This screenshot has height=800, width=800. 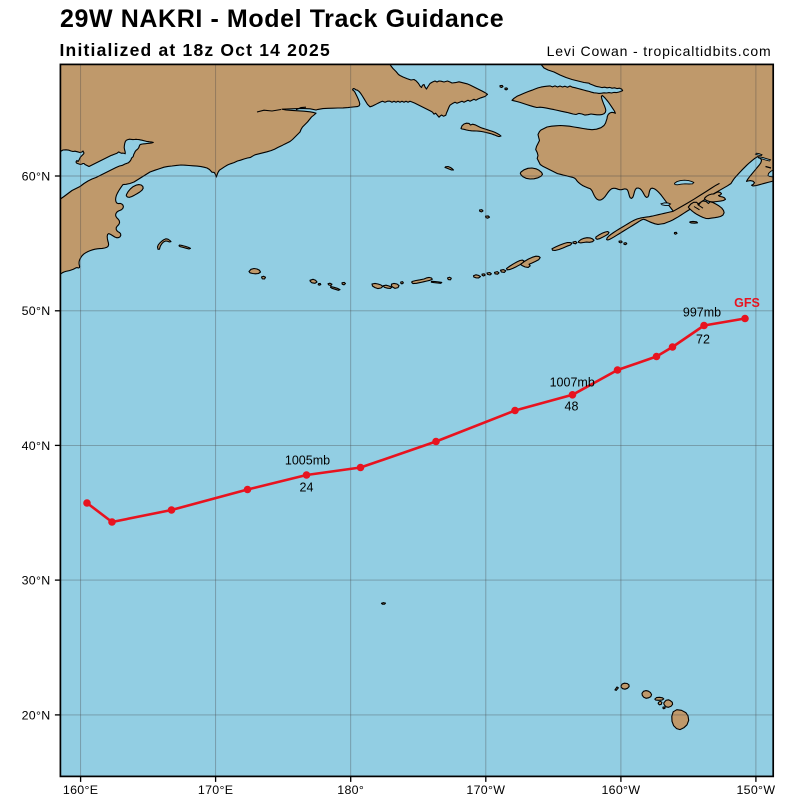 I want to click on svg-text: 40°N, so click(x=36, y=446).